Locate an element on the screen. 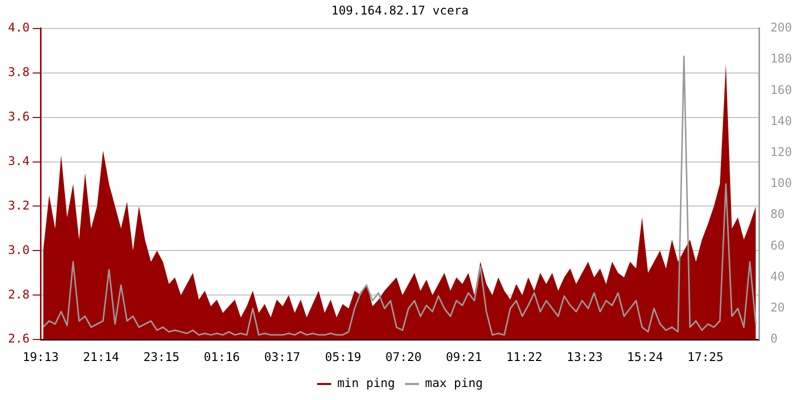 The width and height of the screenshot is (800, 400). x-tick-label: 13:23 is located at coordinates (584, 357).